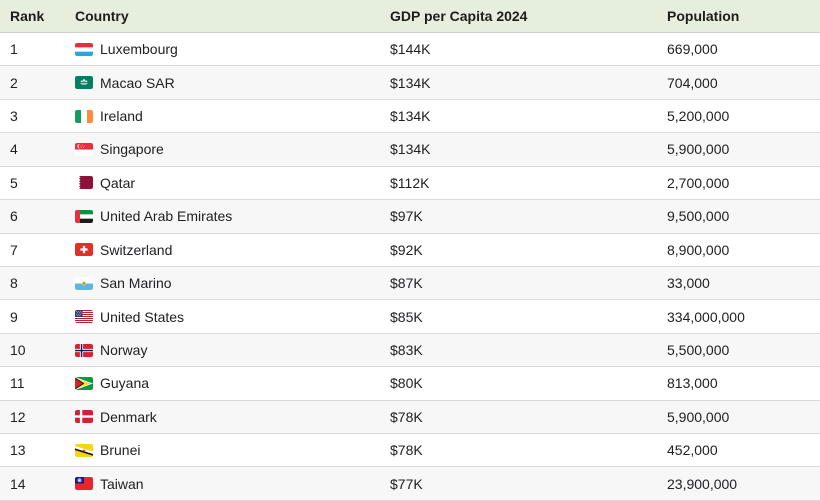  Describe the element at coordinates (84, 317) in the screenshot. I see `flag-united_states-icon` at that location.